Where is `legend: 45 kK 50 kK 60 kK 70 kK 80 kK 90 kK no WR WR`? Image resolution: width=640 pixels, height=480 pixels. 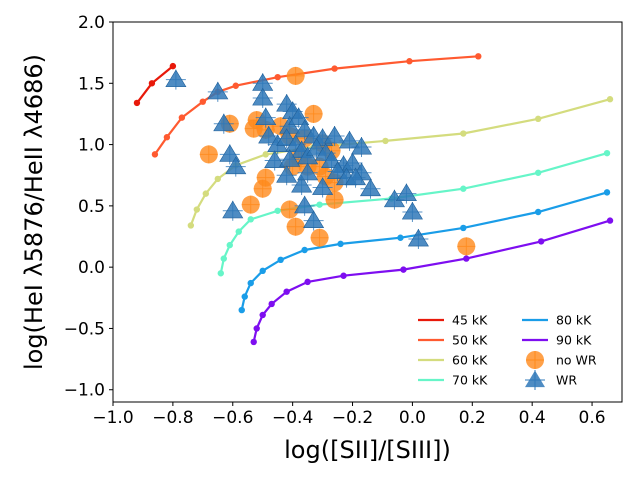
legend: 45 kK 50 kK 60 kK 70 kK 80 kK 90 kK no WR WR is located at coordinates (507, 351).